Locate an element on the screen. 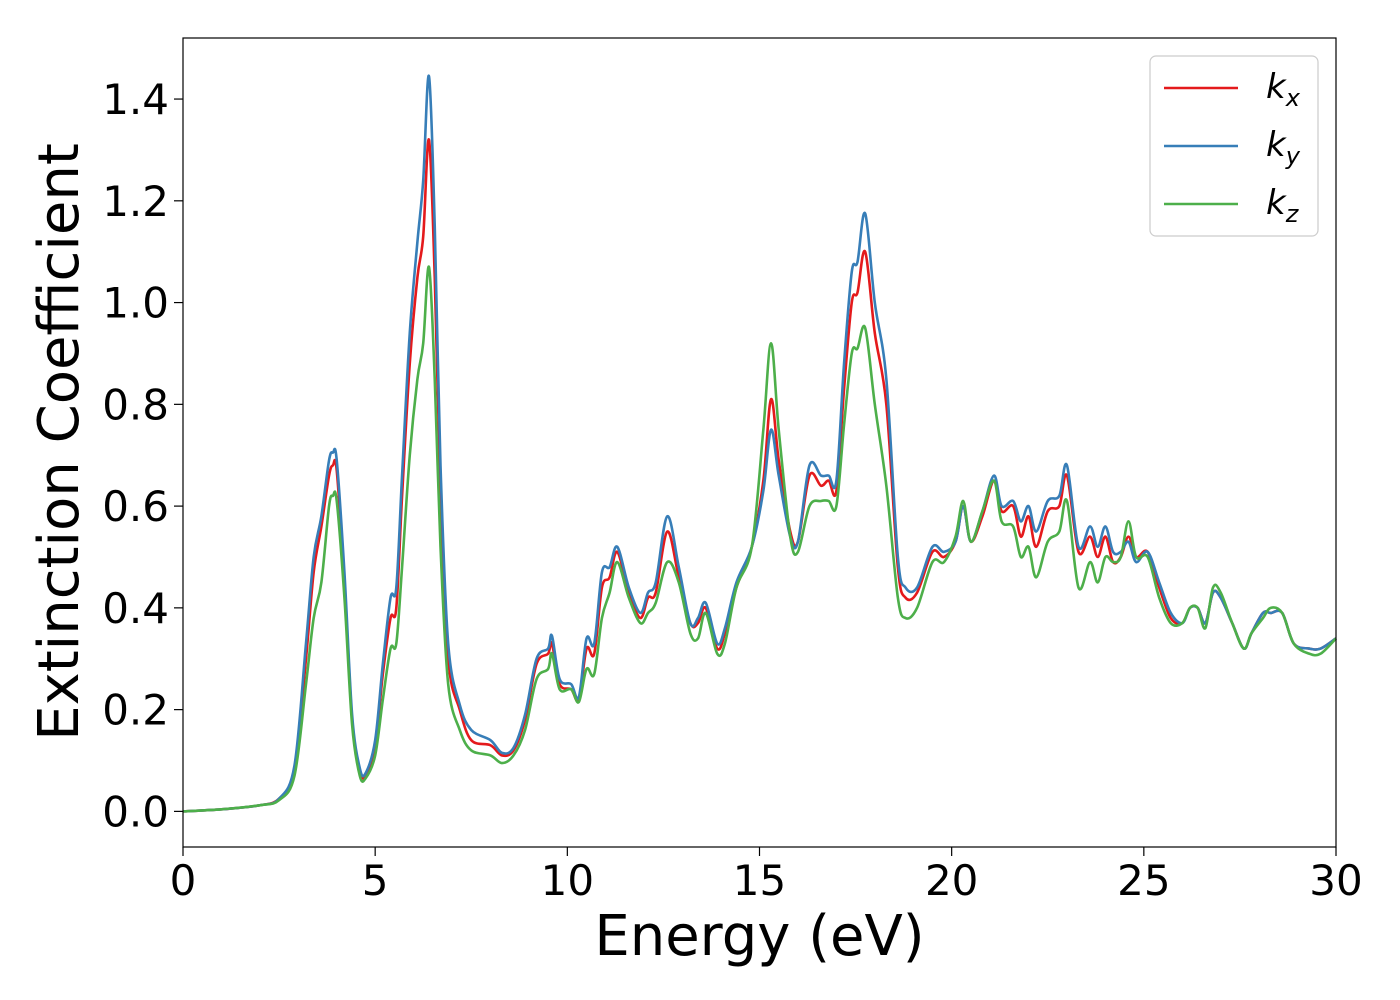 The height and width of the screenshot is (1000, 1400). y-tick-label: 0.6 is located at coordinates (135, 506).